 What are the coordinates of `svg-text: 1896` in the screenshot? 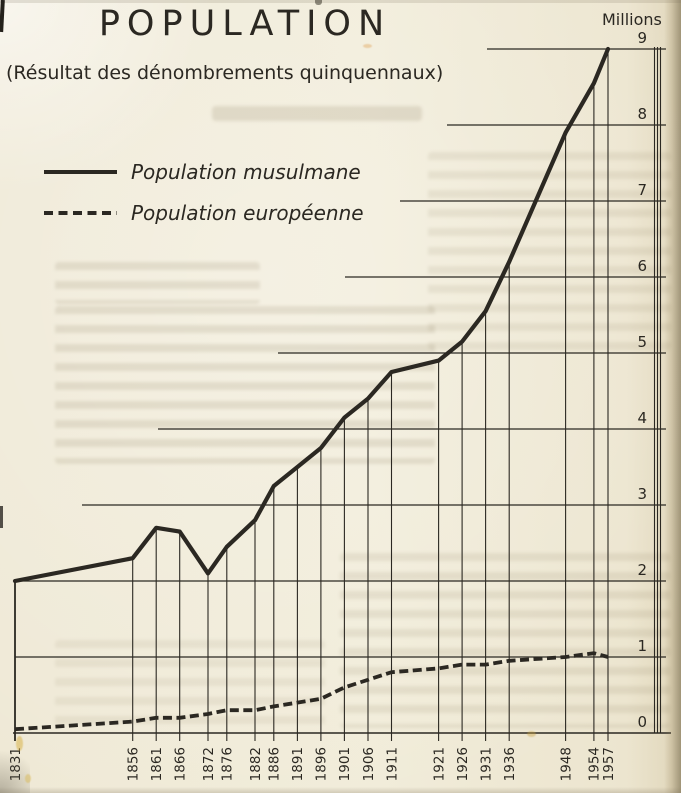 It's located at (322, 764).